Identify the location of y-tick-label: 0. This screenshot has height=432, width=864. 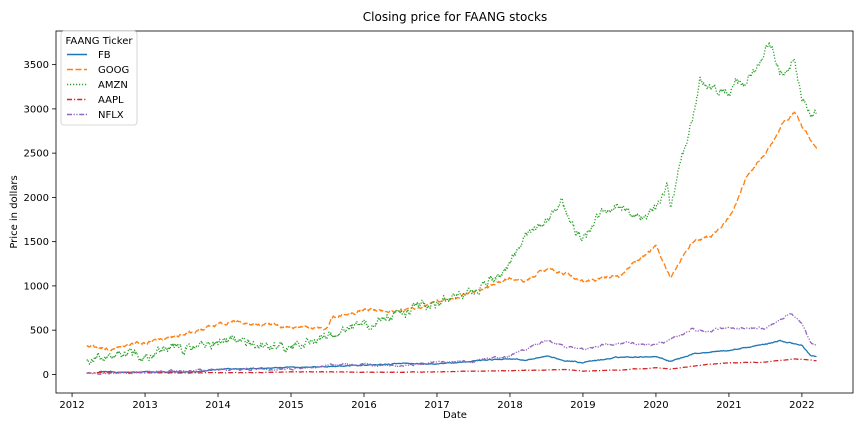
(46, 375).